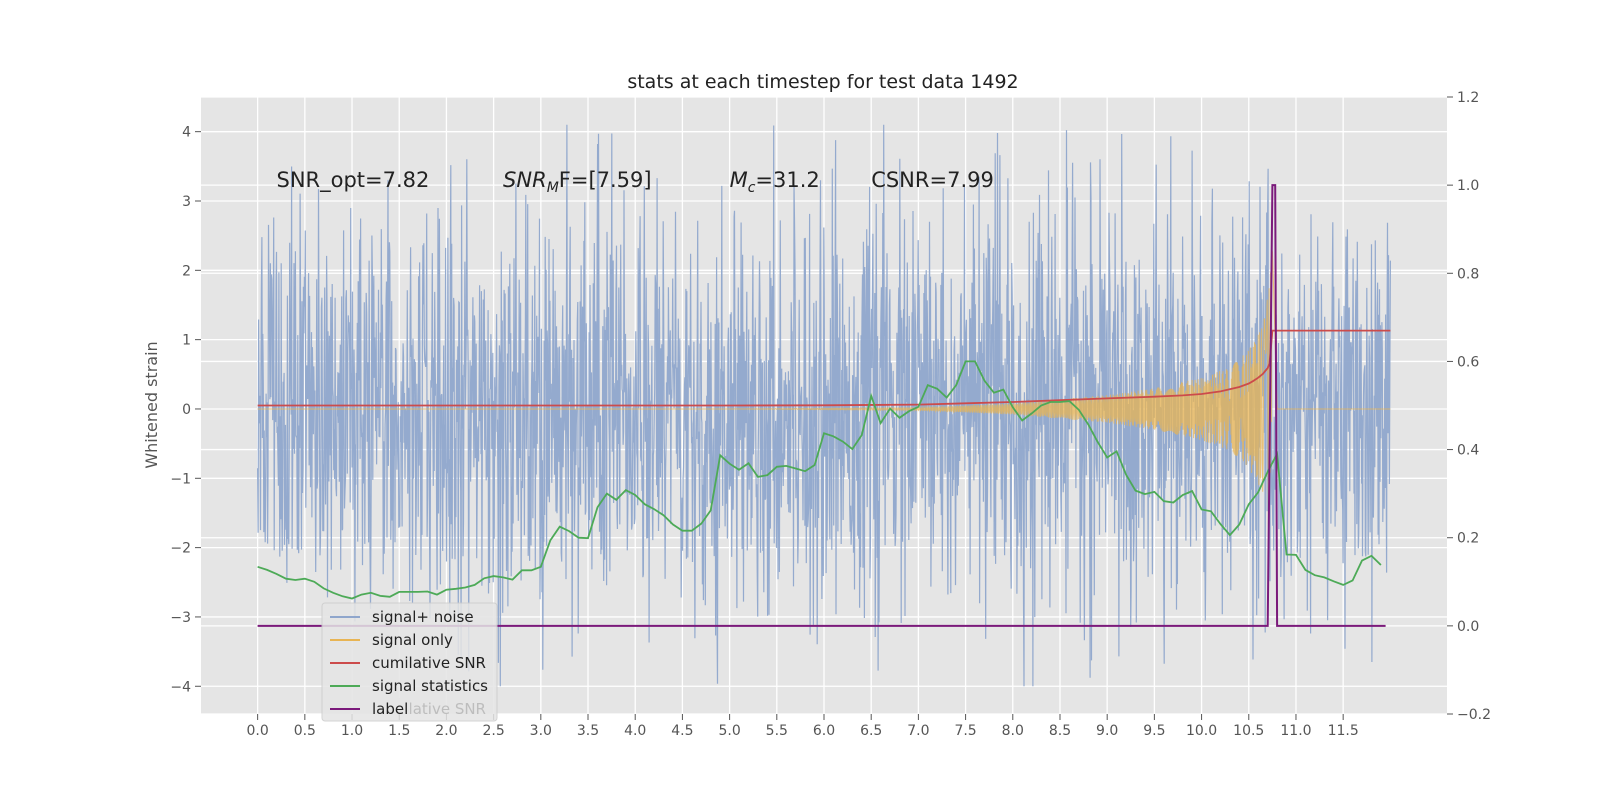  What do you see at coordinates (430, 686) in the screenshot?
I see `legend-item-label: signal statistics` at bounding box center [430, 686].